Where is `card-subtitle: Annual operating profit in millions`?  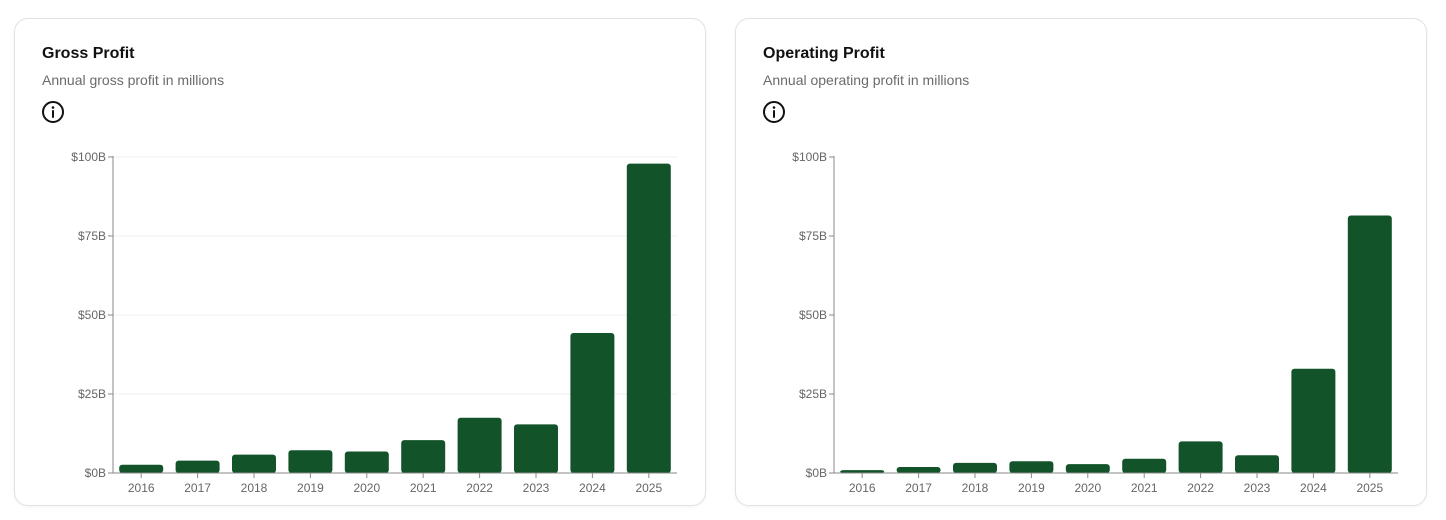 card-subtitle: Annual operating profit in millions is located at coordinates (866, 80).